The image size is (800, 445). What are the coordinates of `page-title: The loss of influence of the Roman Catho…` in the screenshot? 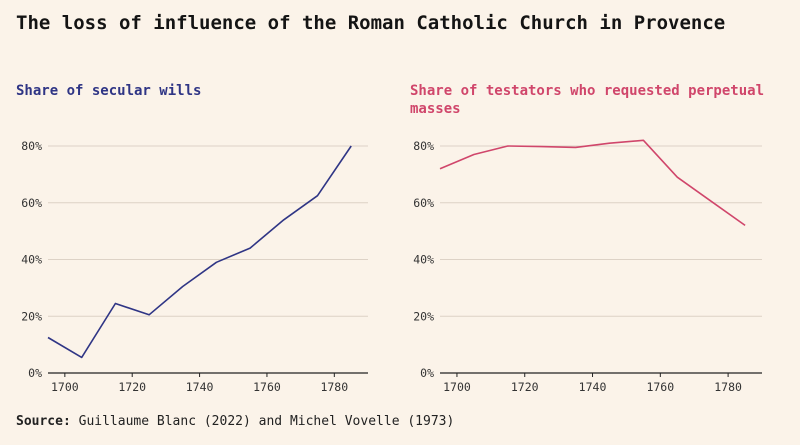 It's located at (371, 23).